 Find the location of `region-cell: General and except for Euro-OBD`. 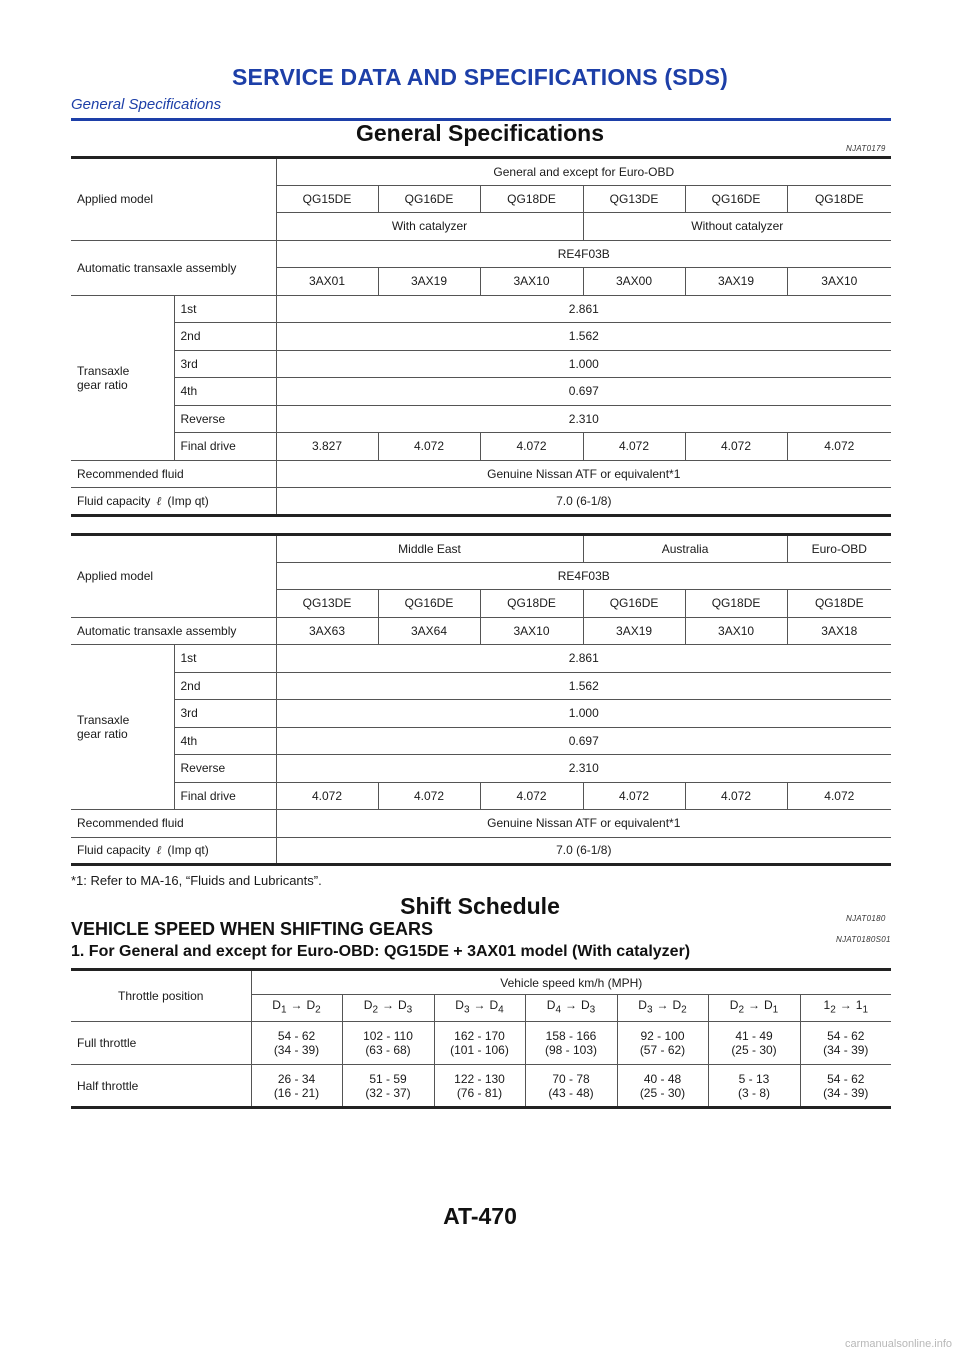

region-cell: General and except for Euro-OBD is located at coordinates (584, 171).